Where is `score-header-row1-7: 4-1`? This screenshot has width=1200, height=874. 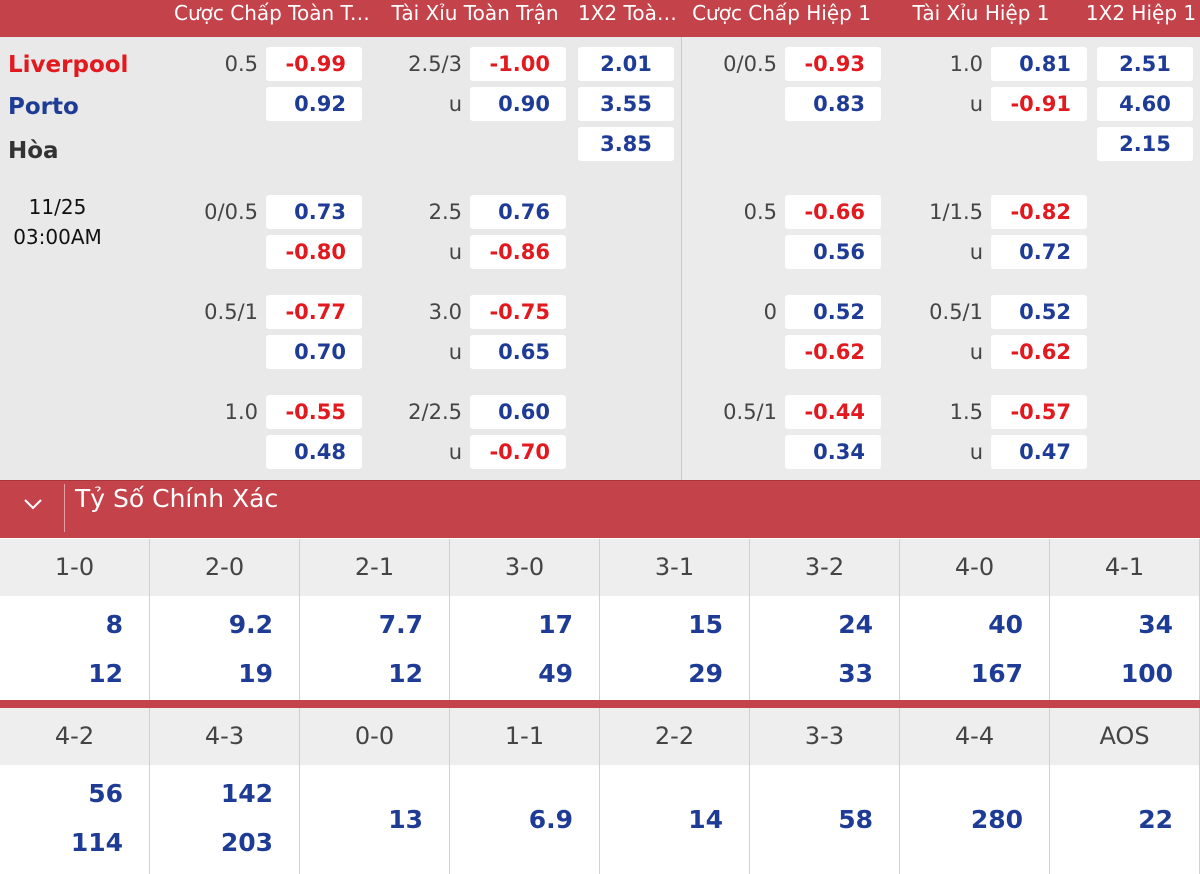
score-header-row1-7: 4-1 is located at coordinates (1125, 567).